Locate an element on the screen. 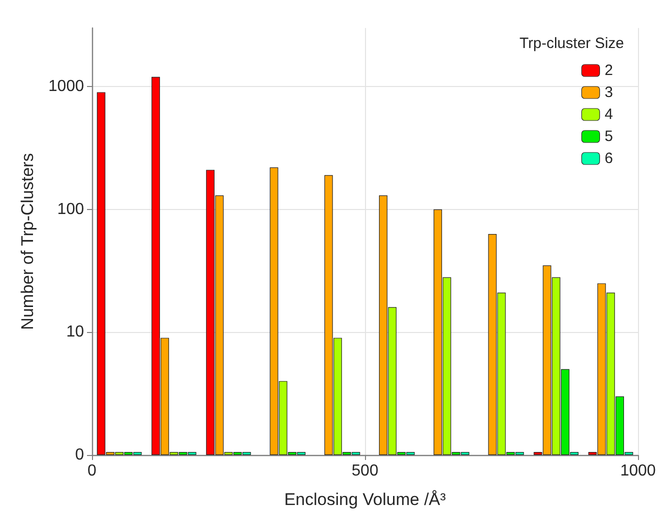  legend-label: 6 is located at coordinates (608, 158).